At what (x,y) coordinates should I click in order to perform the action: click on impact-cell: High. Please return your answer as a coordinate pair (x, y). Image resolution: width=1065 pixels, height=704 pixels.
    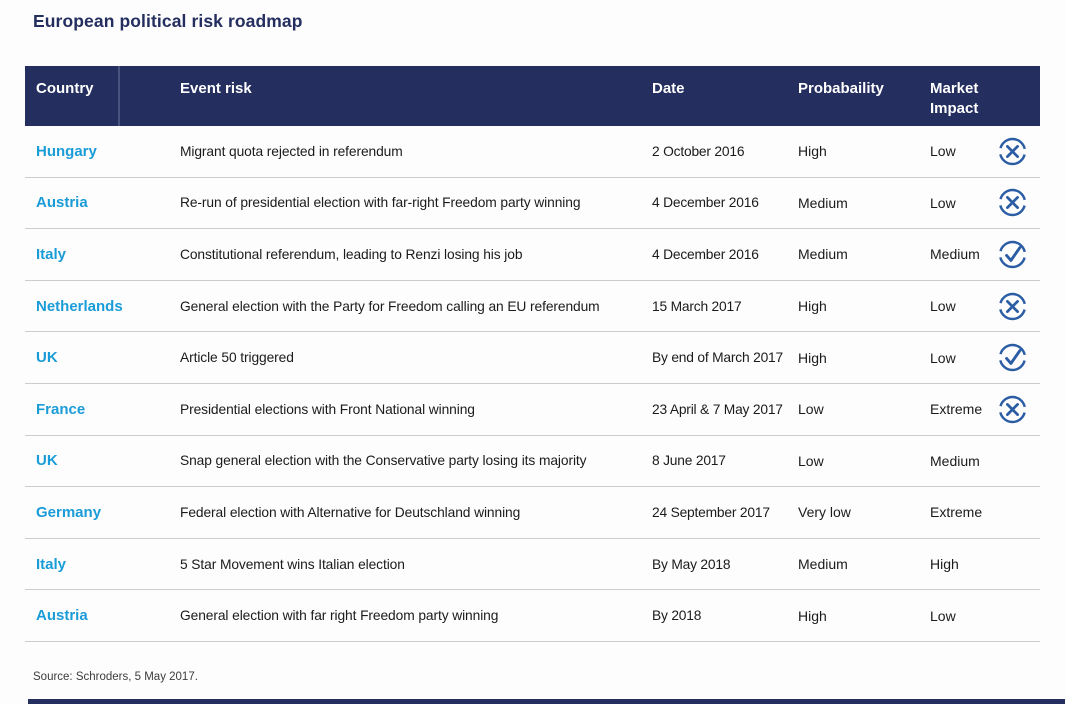
    Looking at the image, I should click on (944, 564).